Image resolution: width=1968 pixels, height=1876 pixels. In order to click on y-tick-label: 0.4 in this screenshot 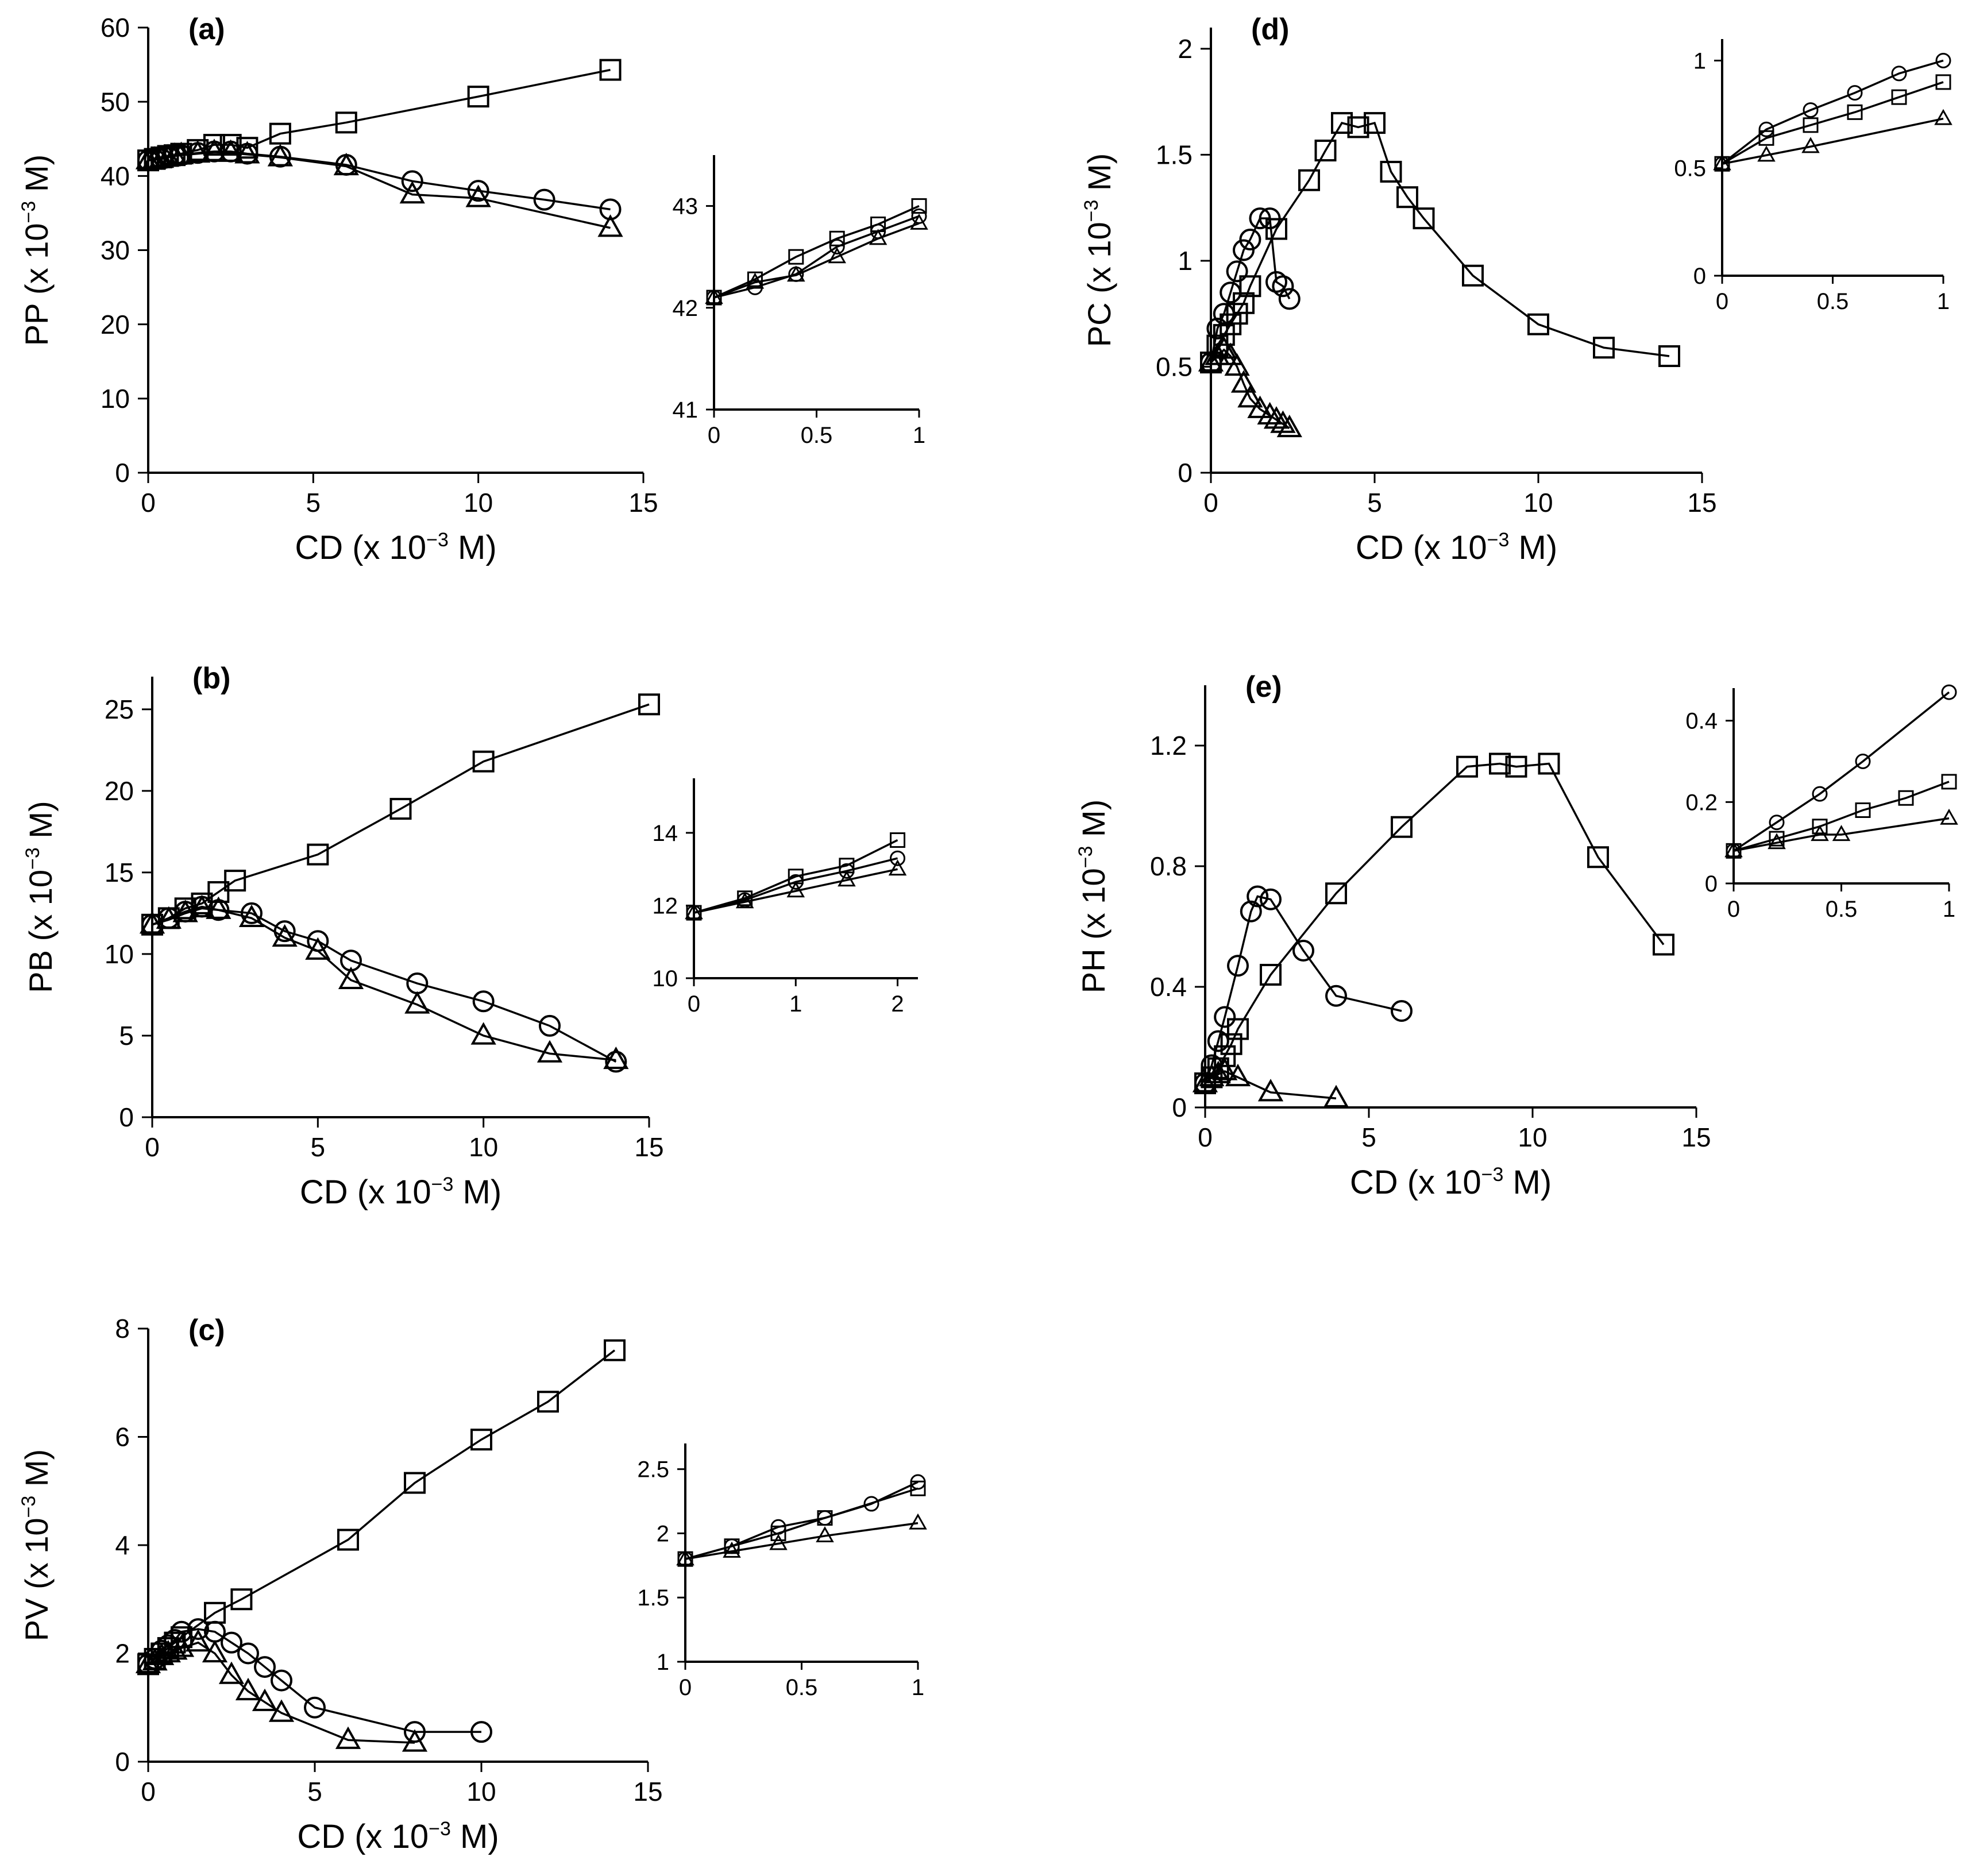, I will do `click(1168, 987)`.